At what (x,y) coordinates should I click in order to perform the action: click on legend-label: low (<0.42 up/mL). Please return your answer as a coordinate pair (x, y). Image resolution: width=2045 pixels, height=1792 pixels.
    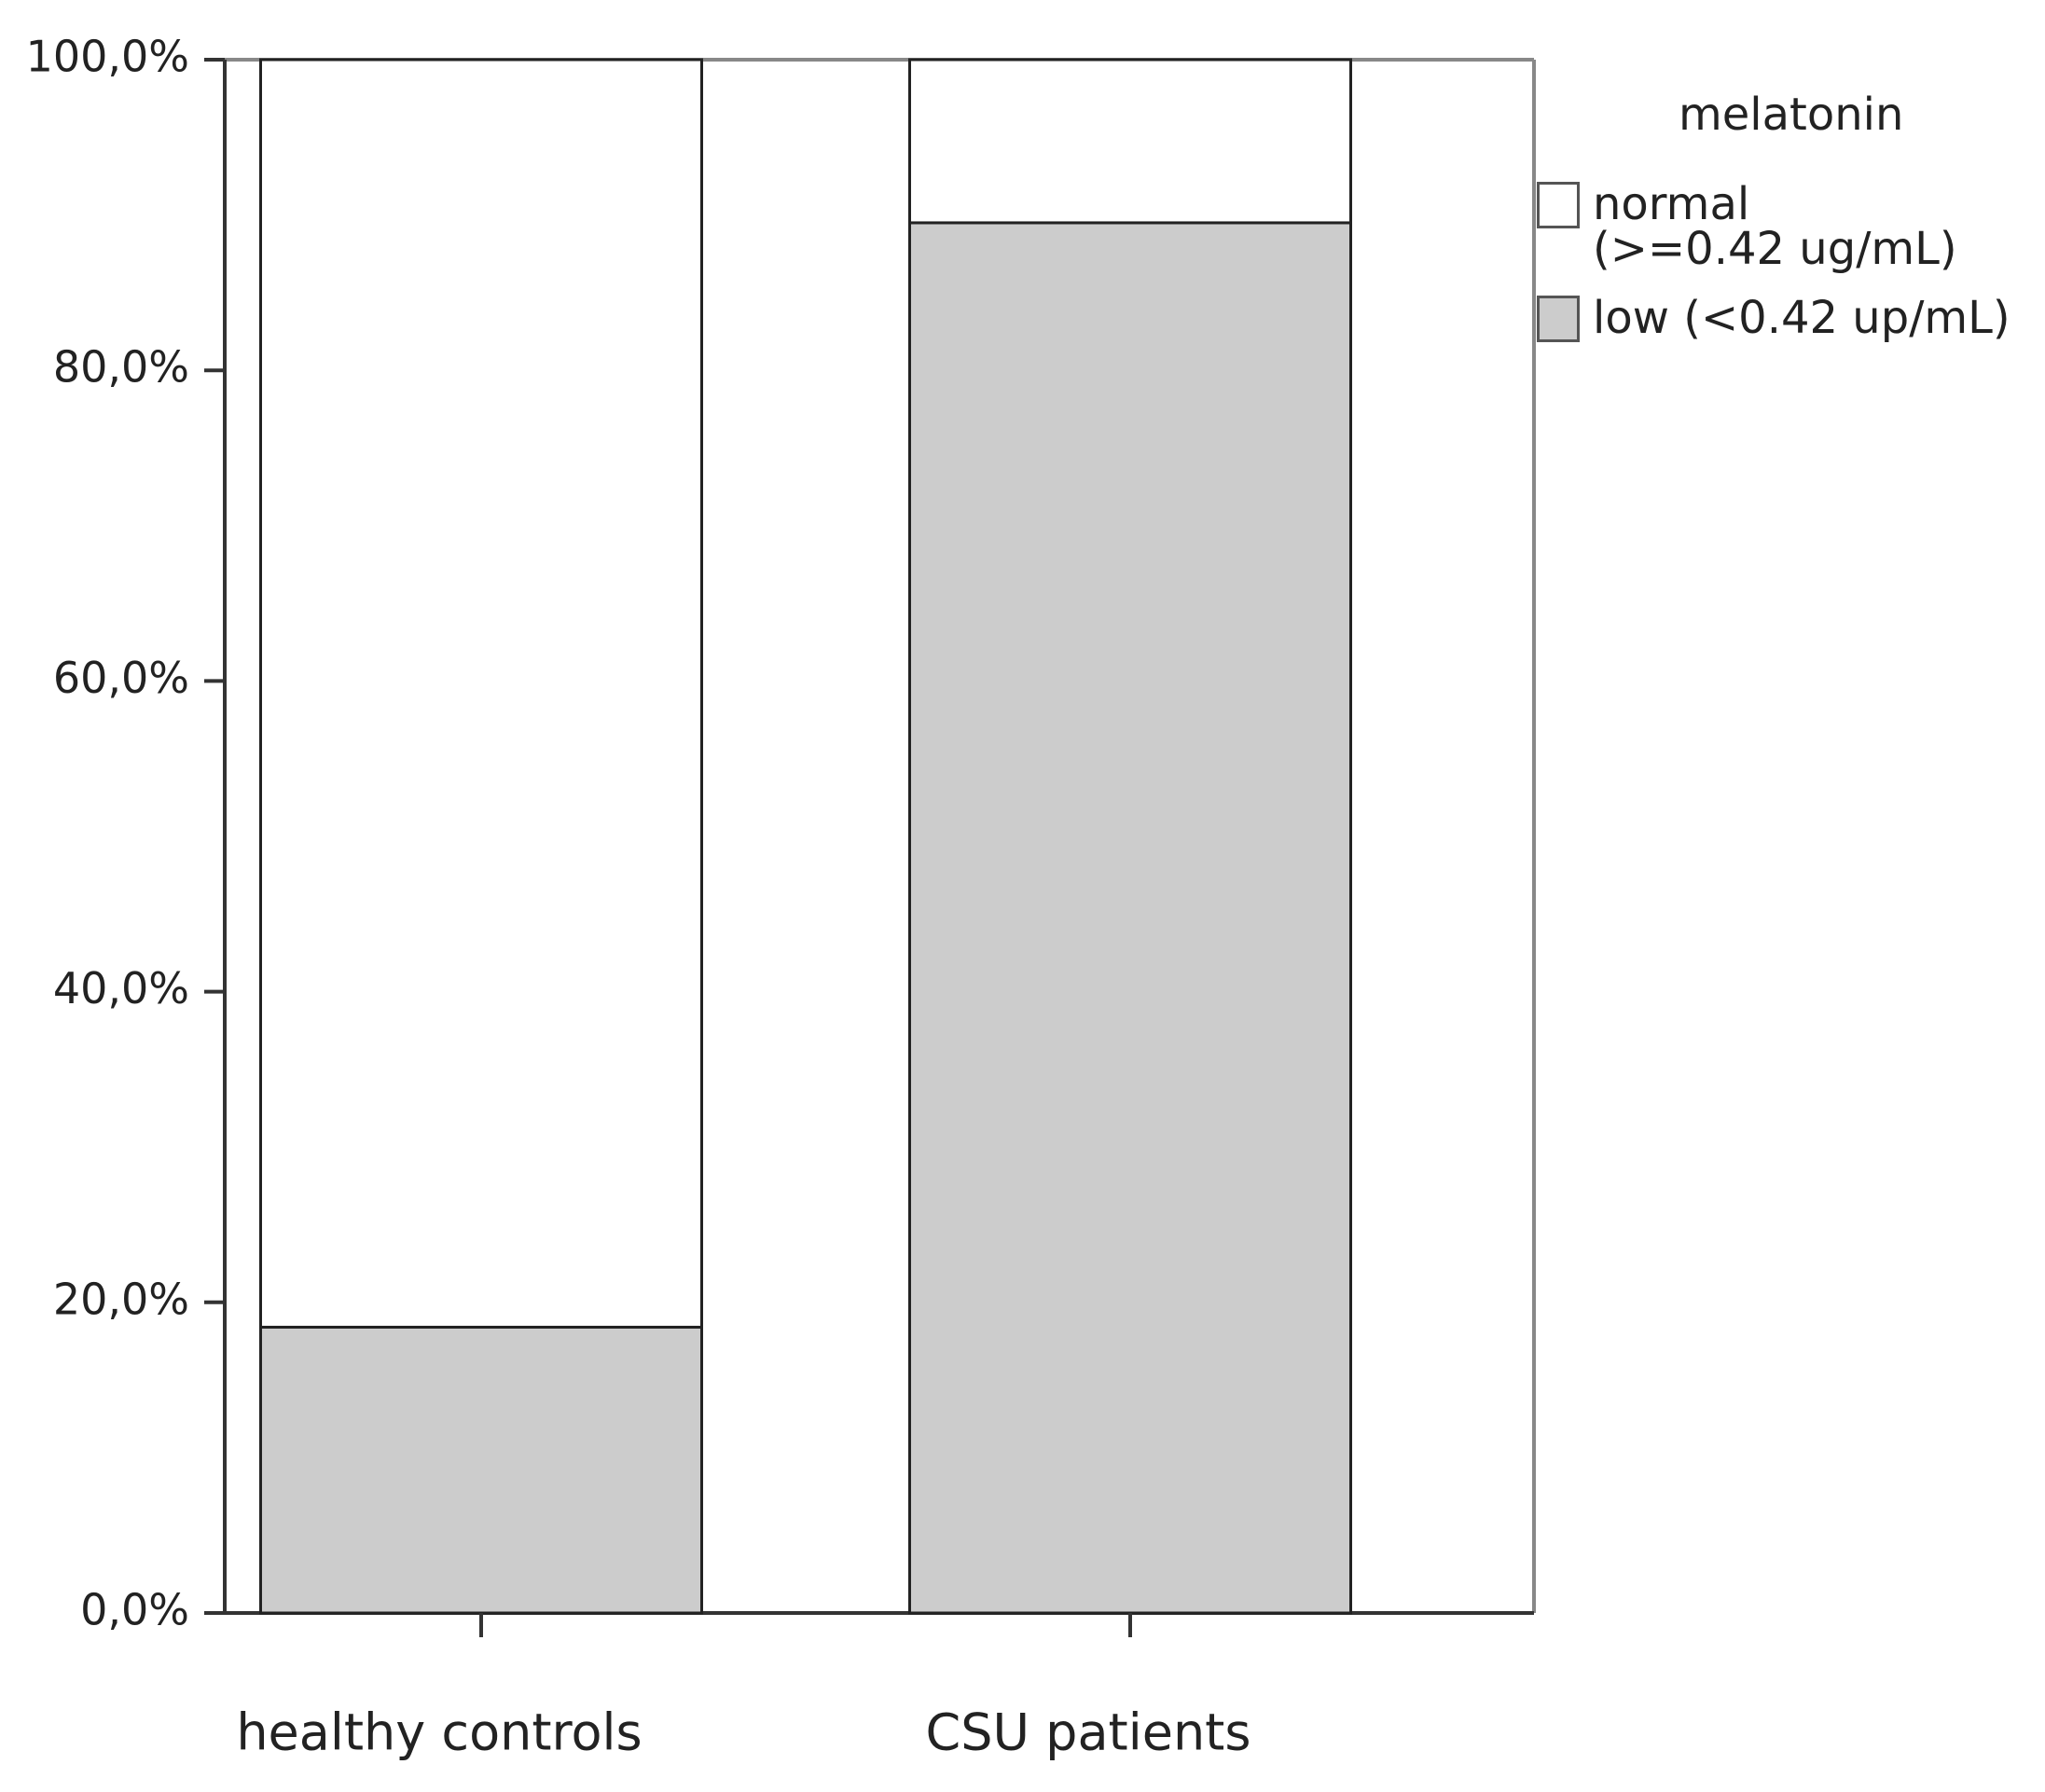
    Looking at the image, I should click on (1801, 318).